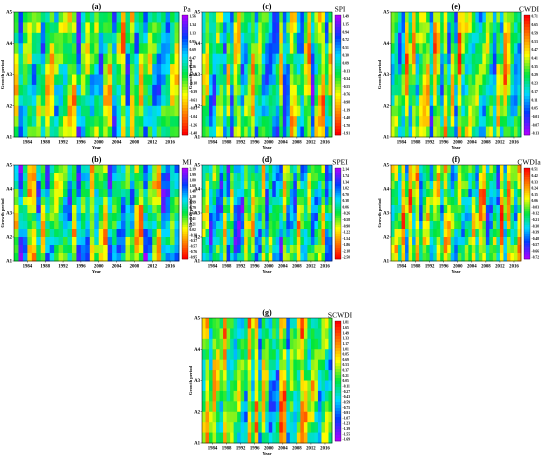 This screenshot has width=550, height=460. Describe the element at coordinates (283, 267) in the screenshot. I see `x-tick-label: 2004` at that location.